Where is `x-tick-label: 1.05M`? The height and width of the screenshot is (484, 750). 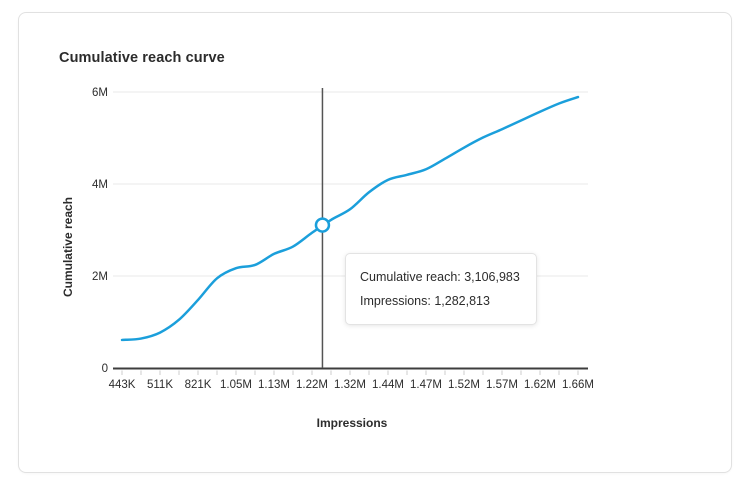
x-tick-label: 1.05M is located at coordinates (236, 385).